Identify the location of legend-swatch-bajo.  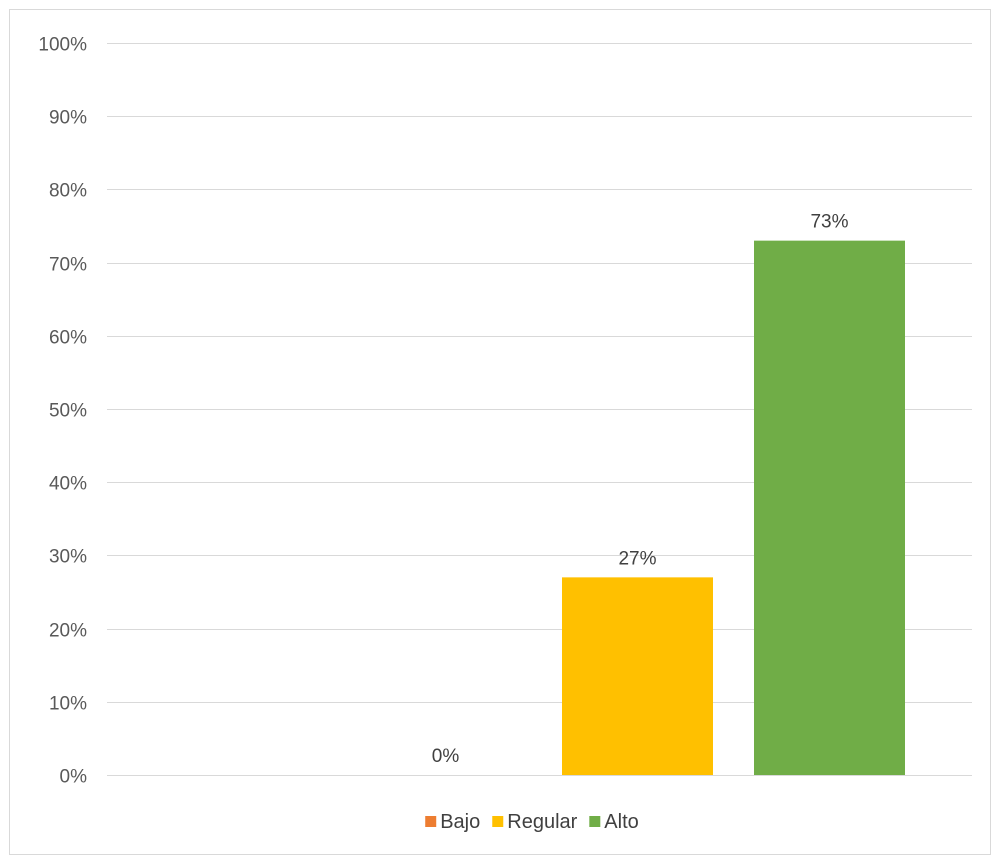
(431, 821).